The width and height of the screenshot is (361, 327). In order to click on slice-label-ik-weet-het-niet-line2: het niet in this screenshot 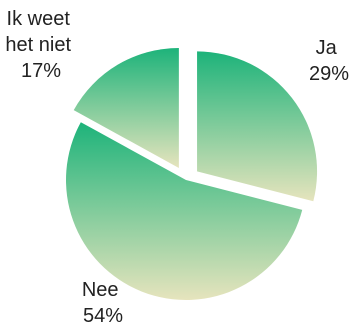, I will do `click(38, 45)`.